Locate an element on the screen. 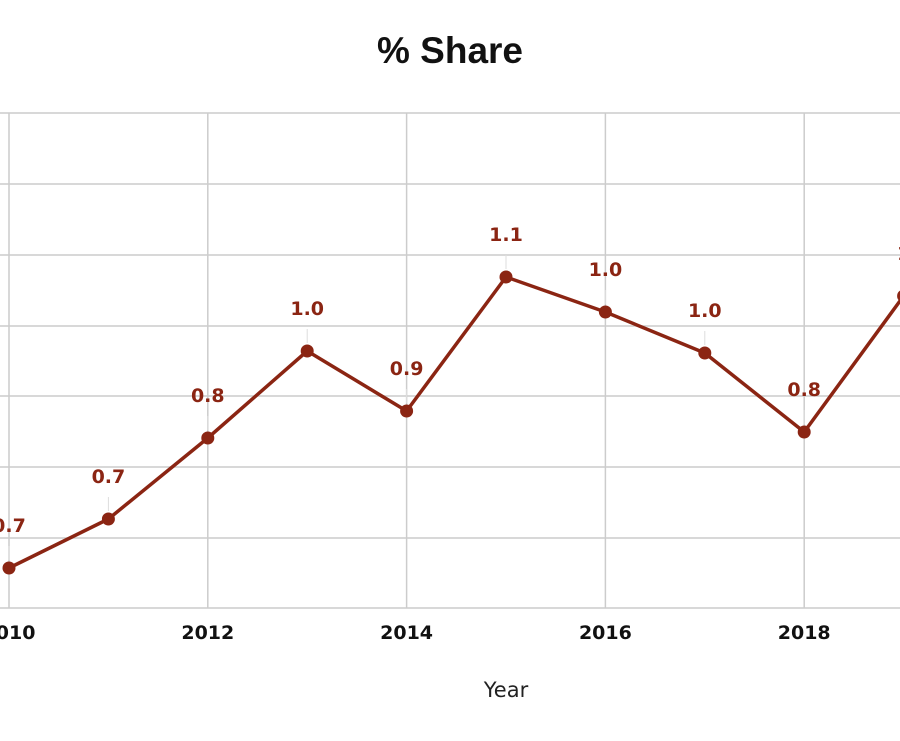 The image size is (900, 741). data-label: 0.9 is located at coordinates (407, 369).